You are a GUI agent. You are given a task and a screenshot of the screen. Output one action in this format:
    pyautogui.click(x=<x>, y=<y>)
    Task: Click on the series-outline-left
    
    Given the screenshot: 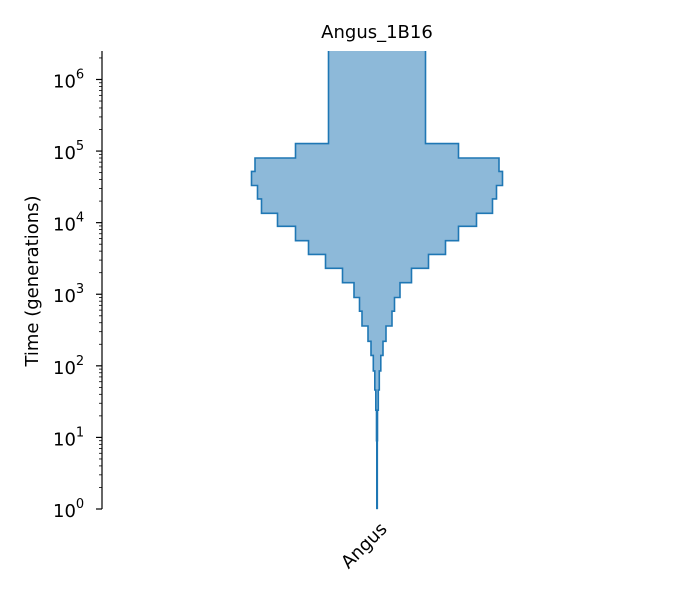 What is the action you would take?
    pyautogui.click(x=314, y=280)
    